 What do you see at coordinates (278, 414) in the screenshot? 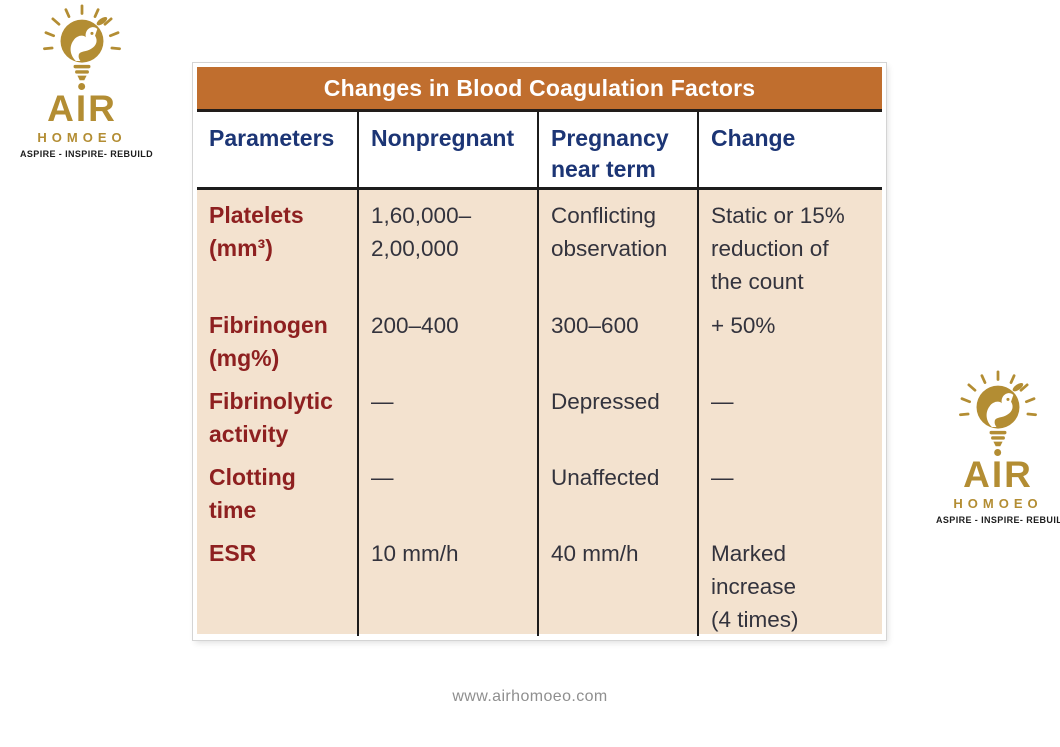
I see `table-cell-parameter: Fibrinolytic activity` at bounding box center [278, 414].